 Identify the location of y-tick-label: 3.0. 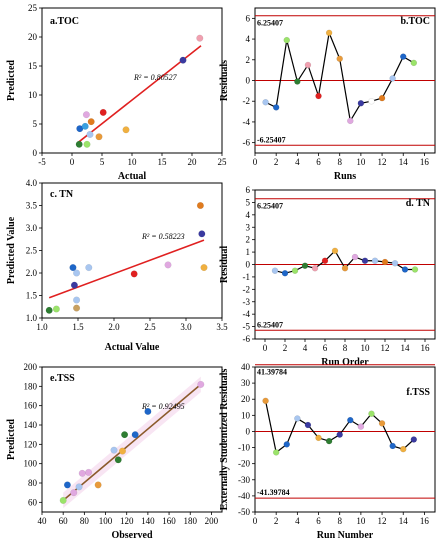
(32, 228).